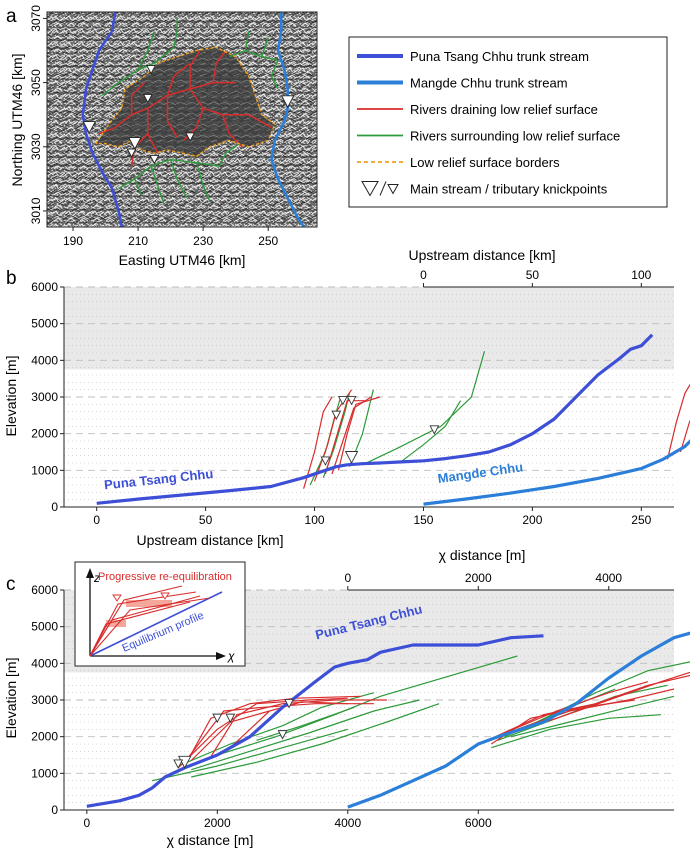 This screenshot has width=690, height=850. I want to click on xtick-top-label: 2000, so click(478, 578).